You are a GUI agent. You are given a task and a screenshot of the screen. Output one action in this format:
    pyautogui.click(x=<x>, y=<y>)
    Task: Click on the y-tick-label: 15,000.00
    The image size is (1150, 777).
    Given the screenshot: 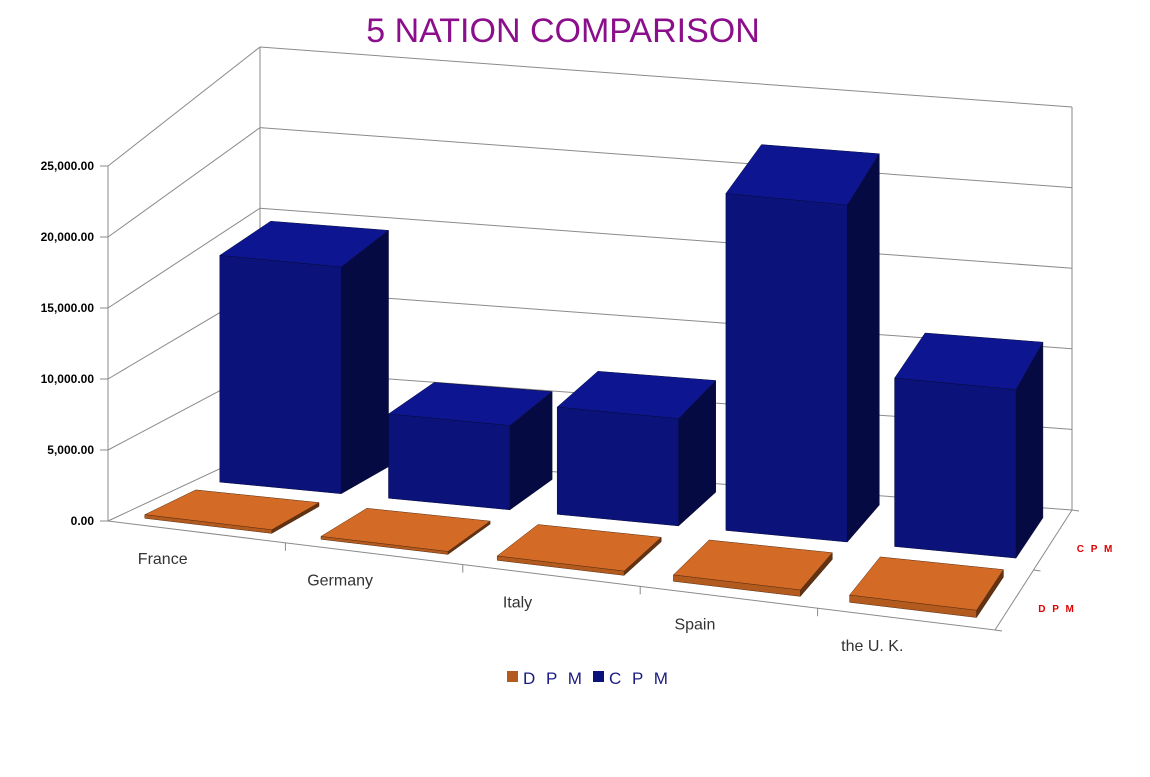 What is the action you would take?
    pyautogui.click(x=68, y=308)
    